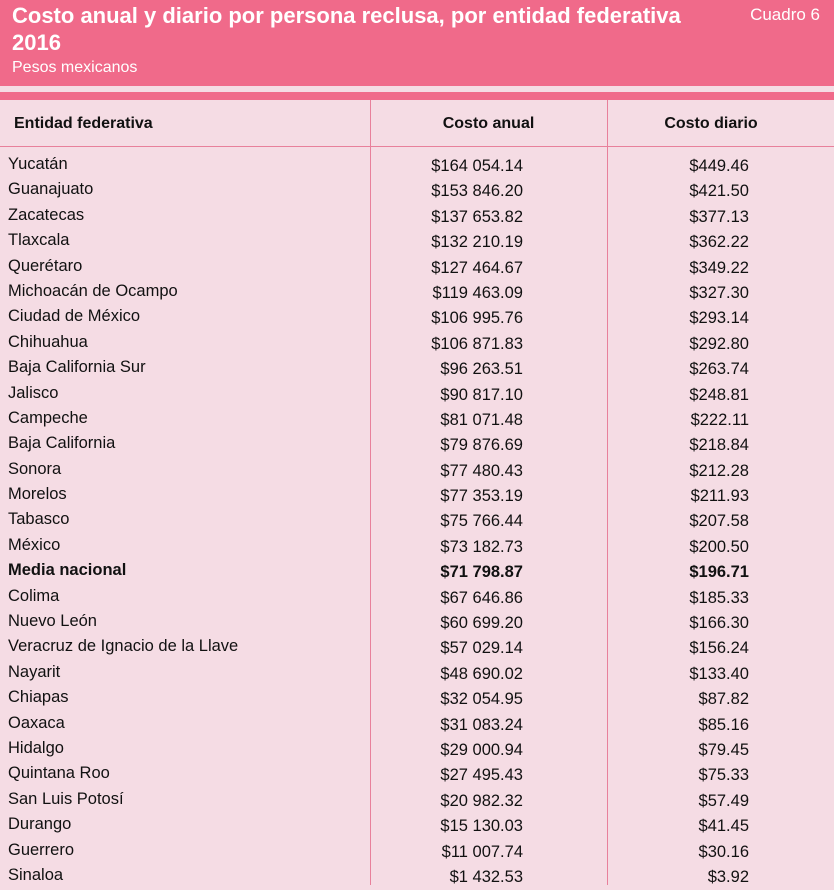 Image resolution: width=834 pixels, height=890 pixels. I want to click on cell-costo-anual: $119 463.09, so click(477, 292).